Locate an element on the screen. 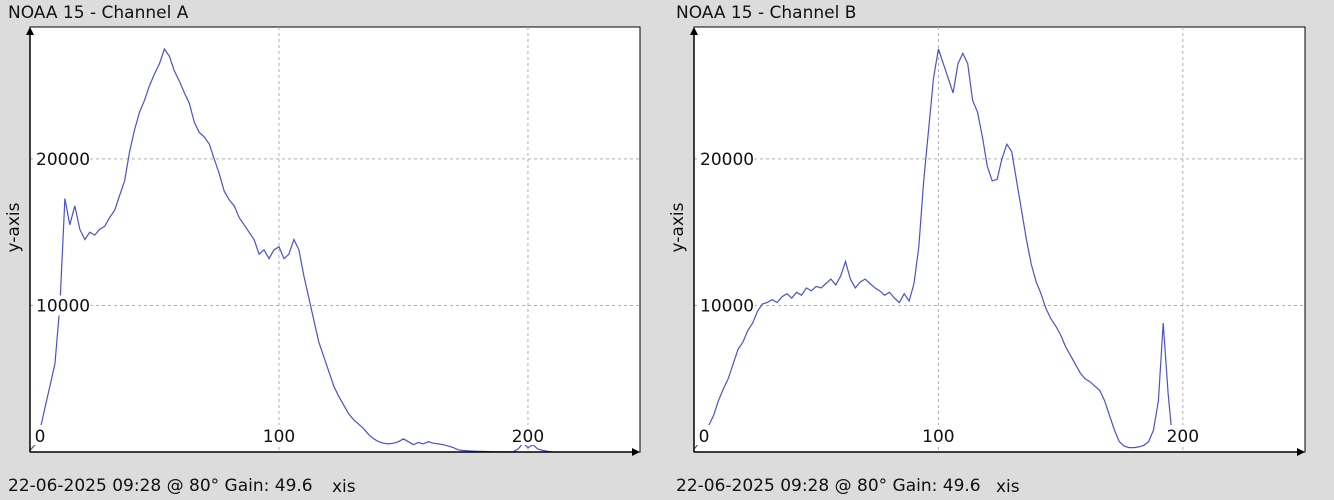 The height and width of the screenshot is (500, 1334). chart-b-x-axis-arrow is located at coordinates (1301, 452).